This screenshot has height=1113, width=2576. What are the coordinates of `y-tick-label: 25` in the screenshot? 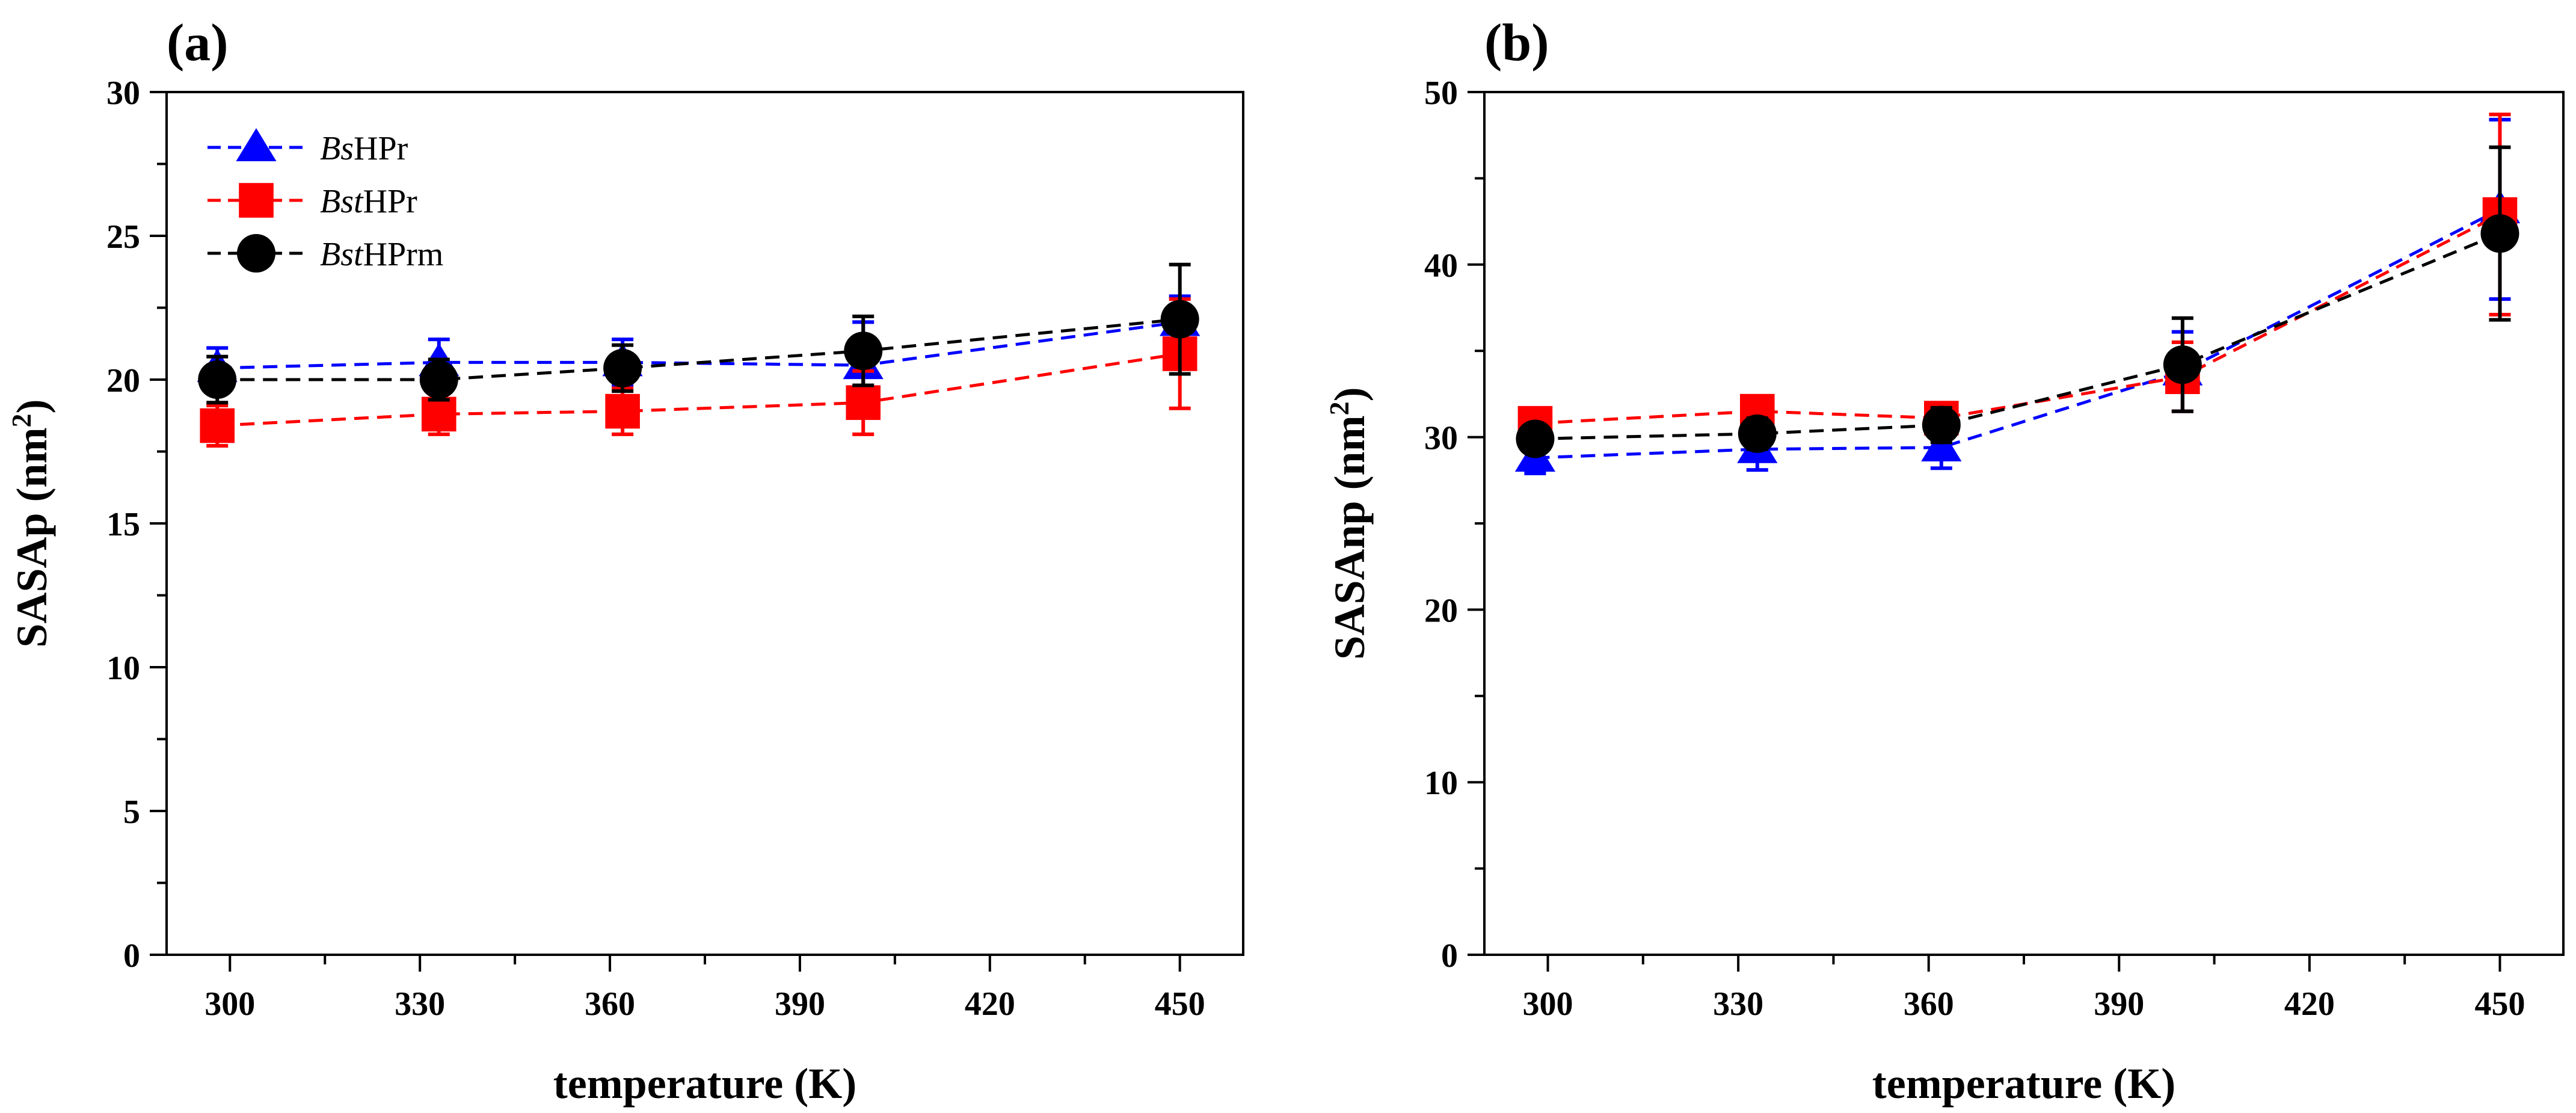 It's located at (123, 237).